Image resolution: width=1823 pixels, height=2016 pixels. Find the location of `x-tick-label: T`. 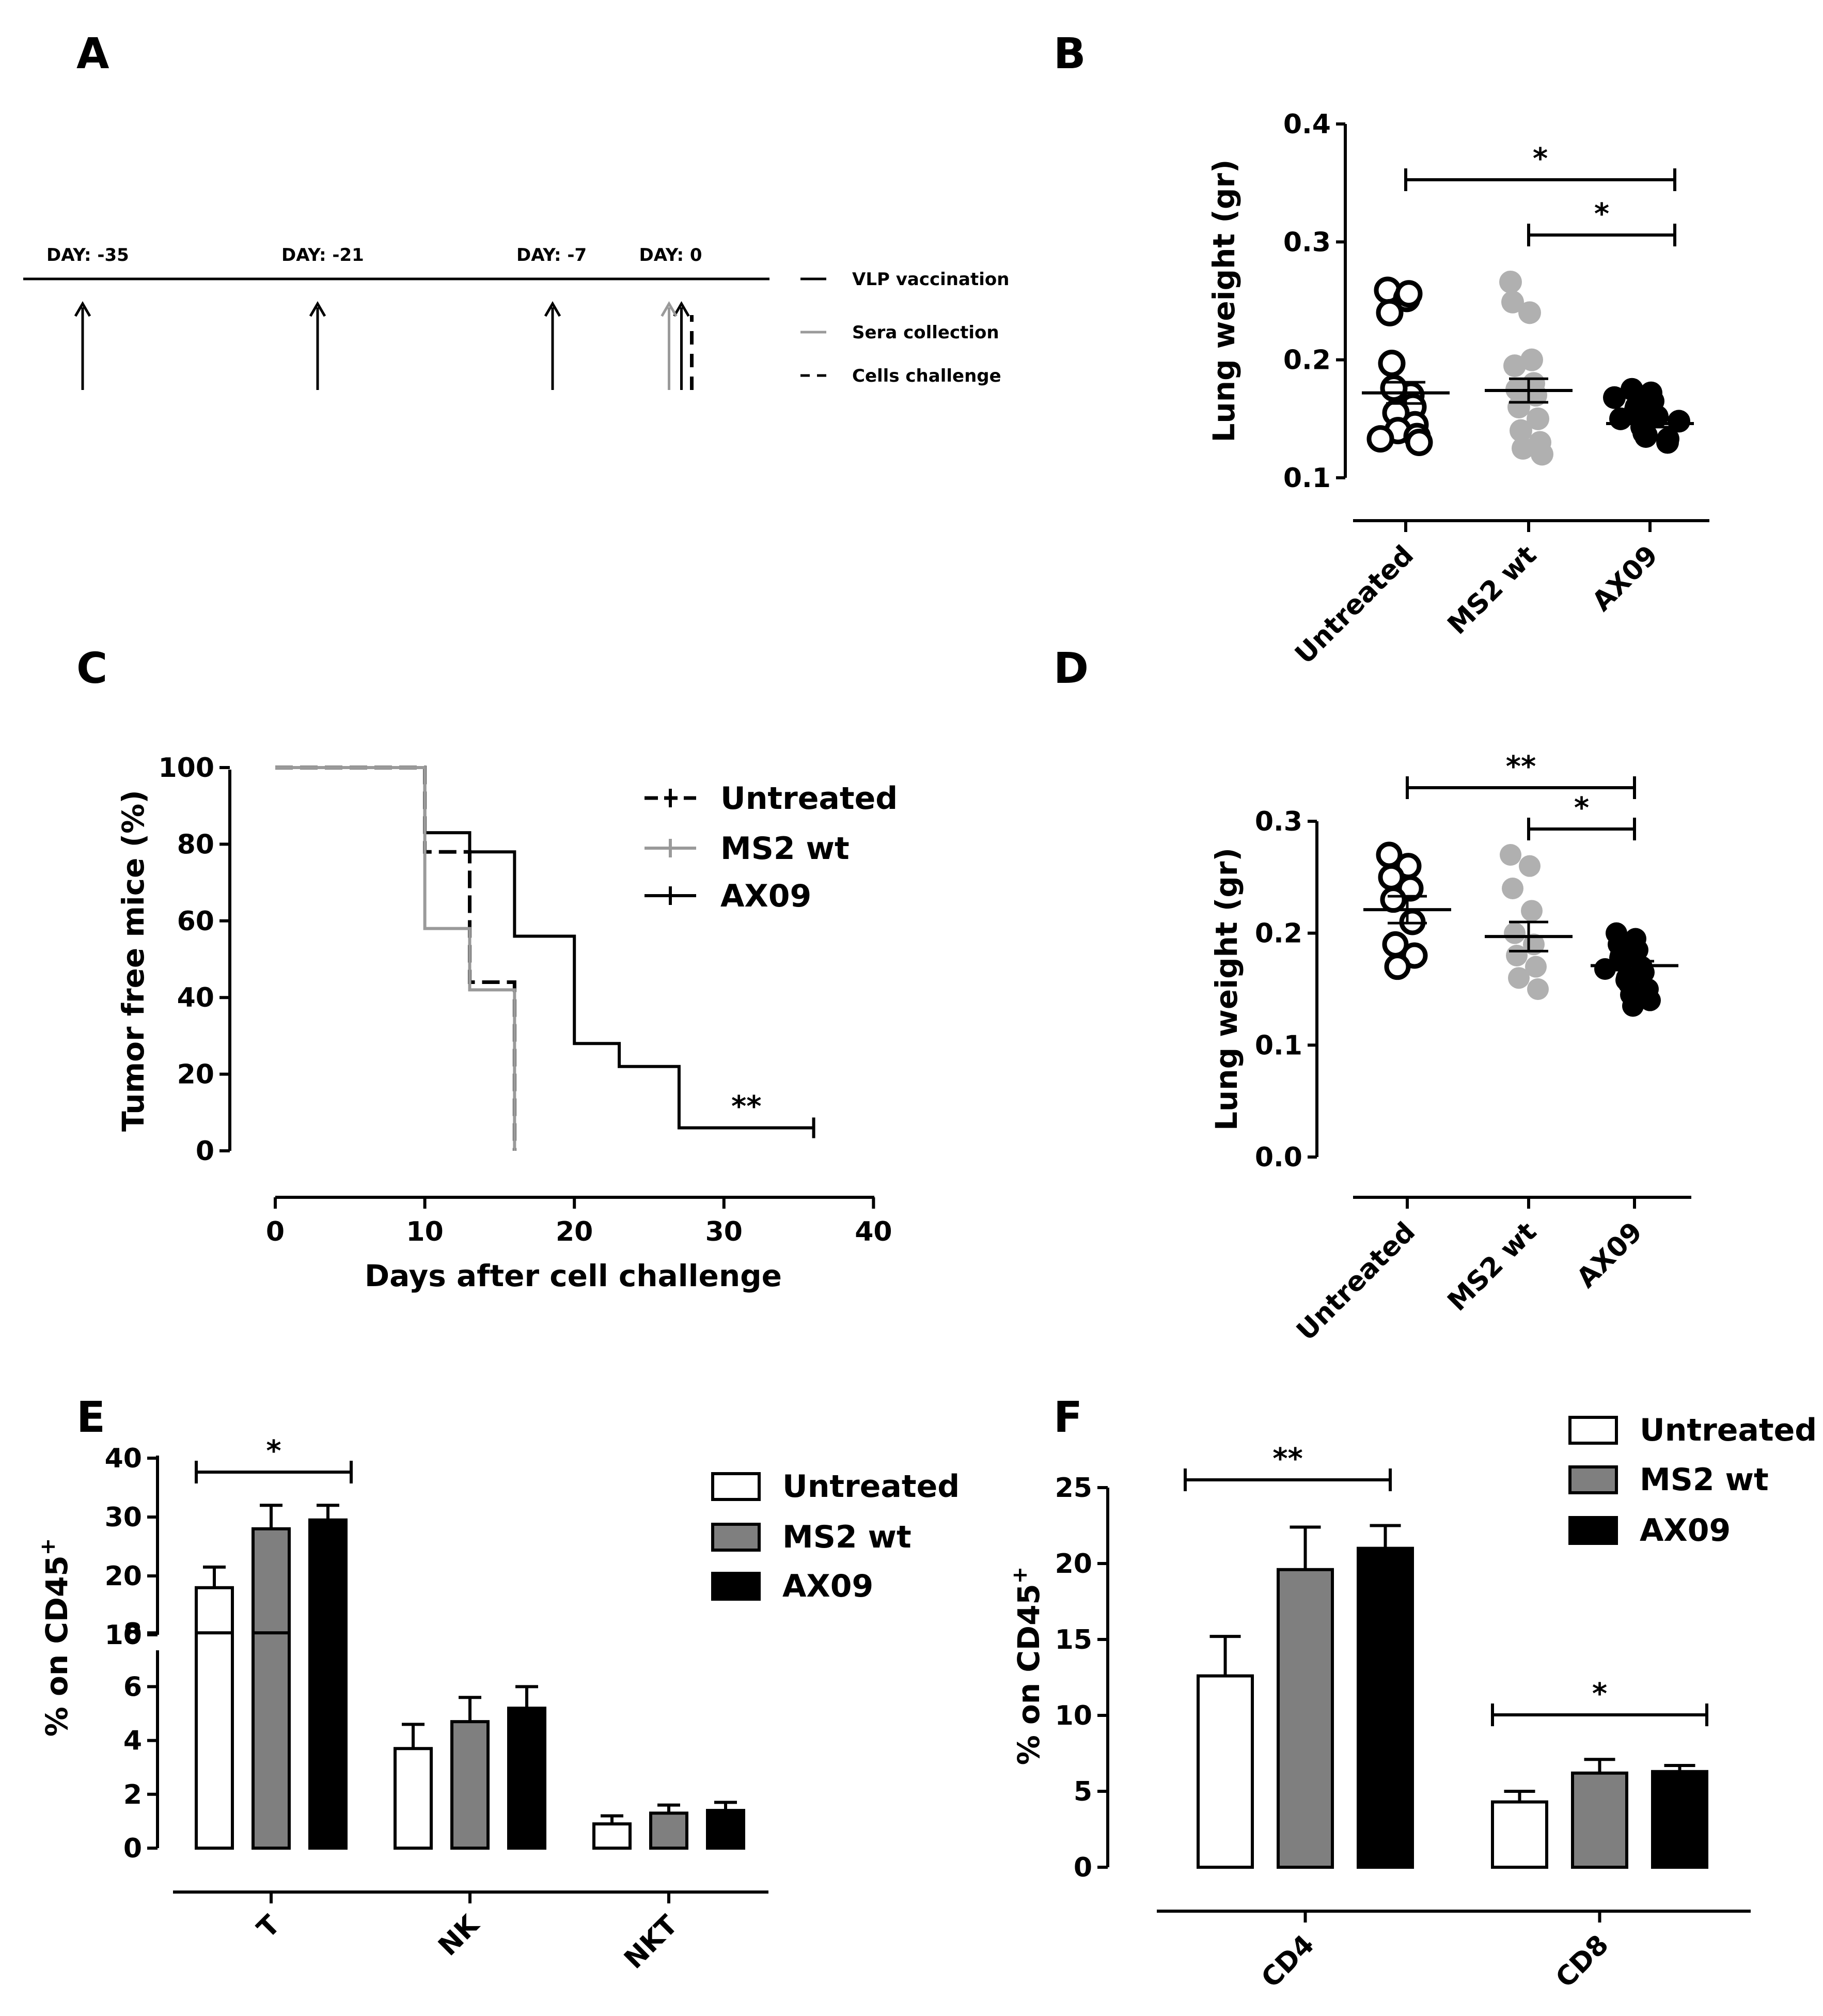

x-tick-label: T is located at coordinates (269, 1926).